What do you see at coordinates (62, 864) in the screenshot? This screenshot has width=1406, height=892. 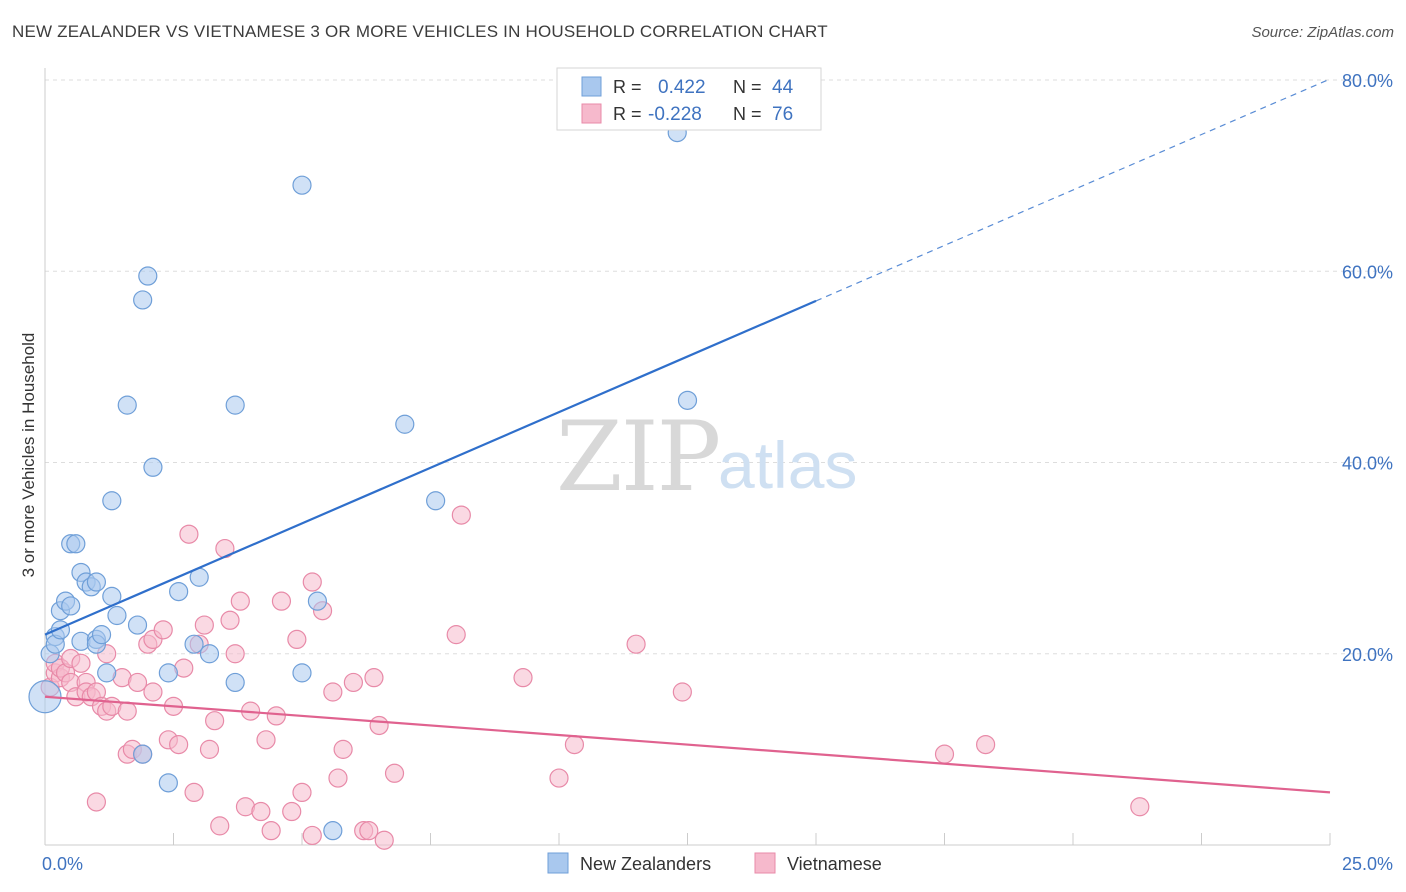 I see `x-tick-label: 0.0%` at bounding box center [62, 864].